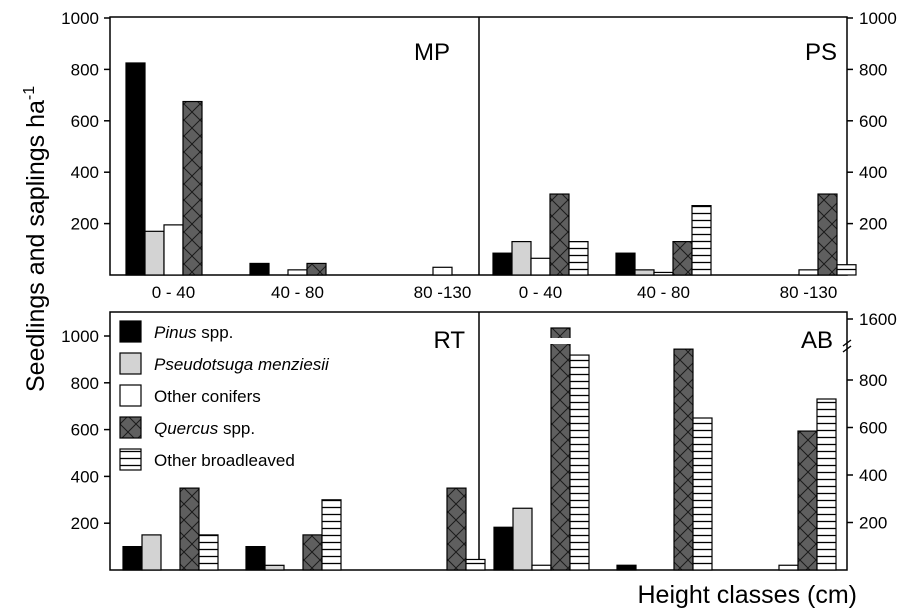 This screenshot has width=906, height=613. Describe the element at coordinates (873, 380) in the screenshot. I see `y-tick-label-ab: 800` at that location.